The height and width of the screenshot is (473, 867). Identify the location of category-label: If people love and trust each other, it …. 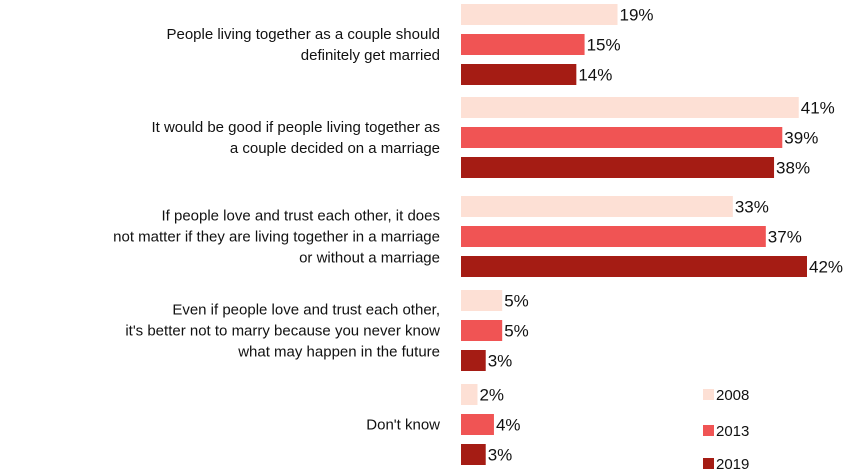
(300, 216).